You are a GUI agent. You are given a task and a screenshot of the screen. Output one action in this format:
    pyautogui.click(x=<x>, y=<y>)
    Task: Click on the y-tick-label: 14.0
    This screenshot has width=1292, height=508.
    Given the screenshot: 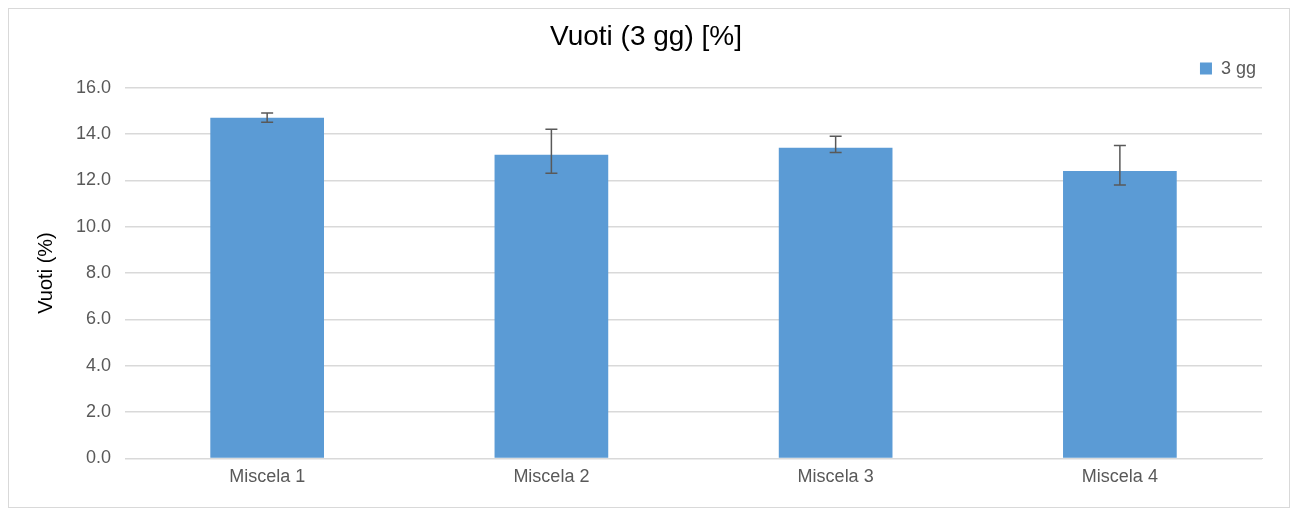 What is the action you would take?
    pyautogui.click(x=93, y=132)
    